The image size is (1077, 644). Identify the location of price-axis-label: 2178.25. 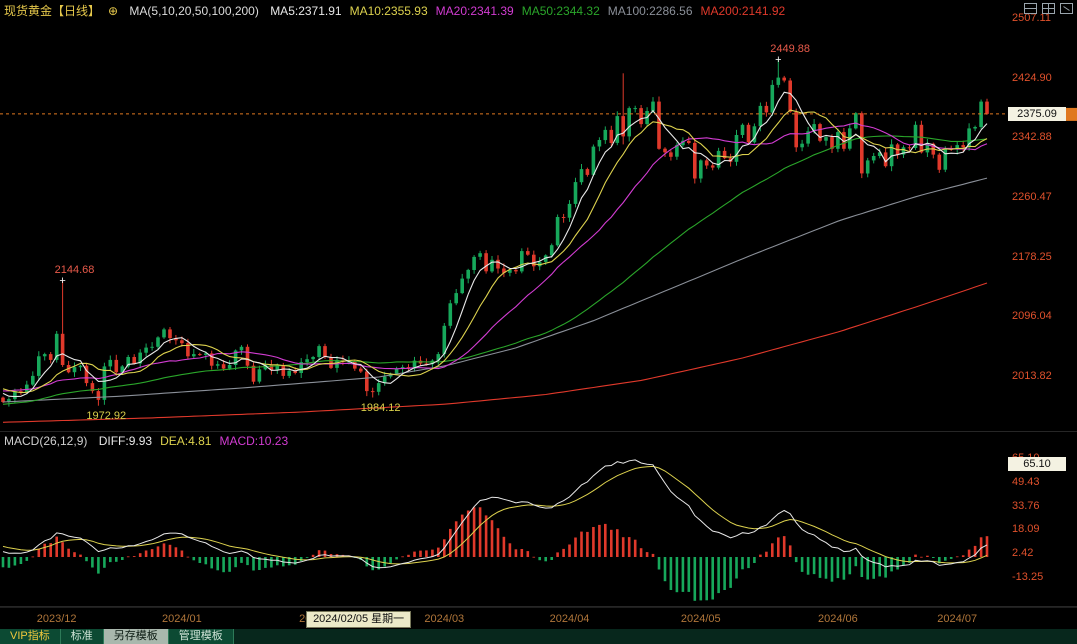
(1032, 256).